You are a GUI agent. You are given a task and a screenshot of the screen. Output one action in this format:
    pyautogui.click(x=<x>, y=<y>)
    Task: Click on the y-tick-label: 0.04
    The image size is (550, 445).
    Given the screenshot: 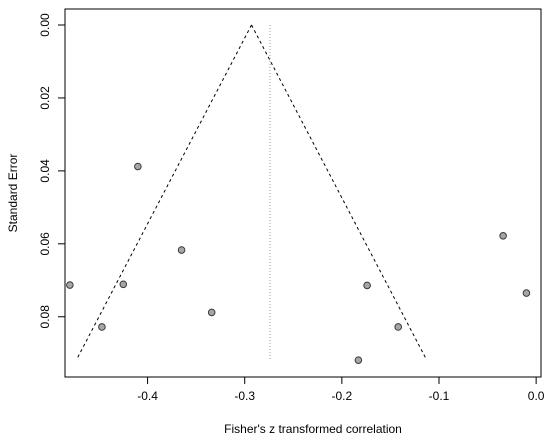 What is the action you would take?
    pyautogui.click(x=45, y=171)
    